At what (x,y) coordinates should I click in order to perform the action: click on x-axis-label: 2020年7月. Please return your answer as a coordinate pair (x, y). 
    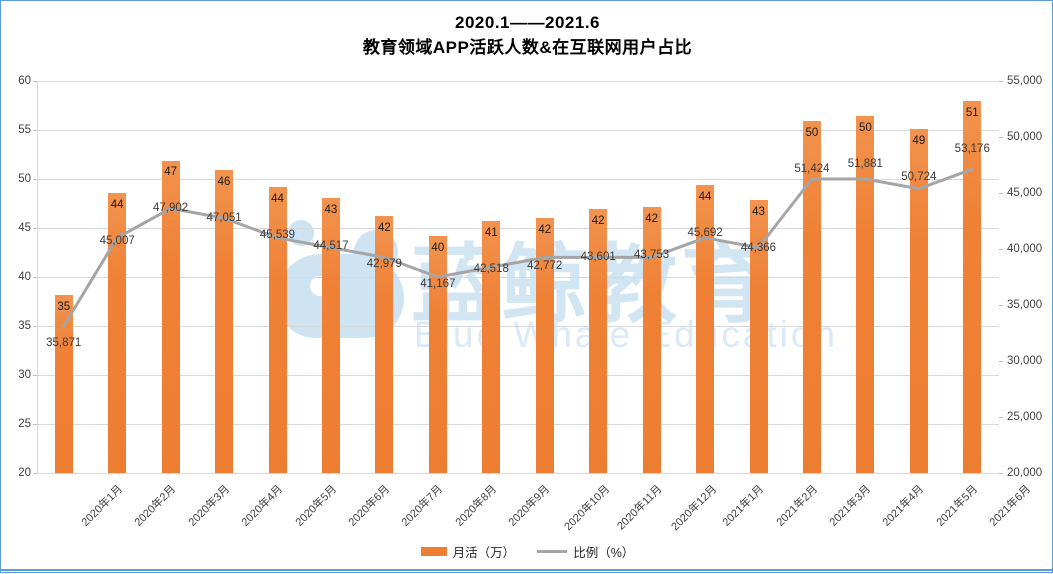
    Looking at the image, I should click on (422, 506).